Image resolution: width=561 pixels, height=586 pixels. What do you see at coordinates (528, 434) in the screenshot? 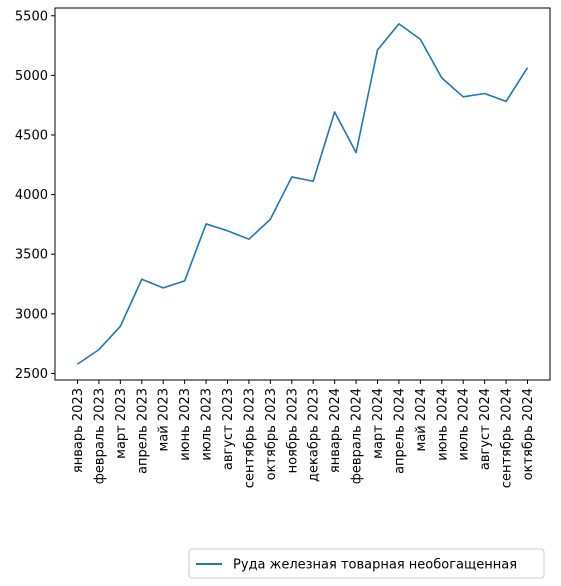
I see `x-tick-label: октябрь 2024` at bounding box center [528, 434].